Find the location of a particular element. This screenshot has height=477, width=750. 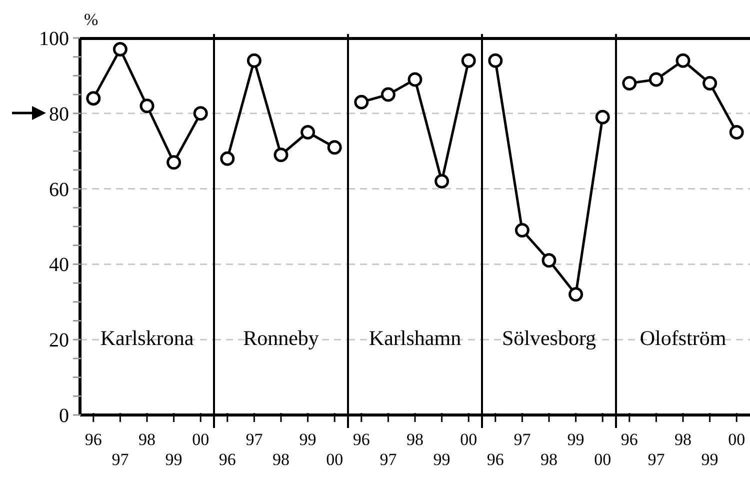

y-tick-label: 40 is located at coordinates (59, 265).